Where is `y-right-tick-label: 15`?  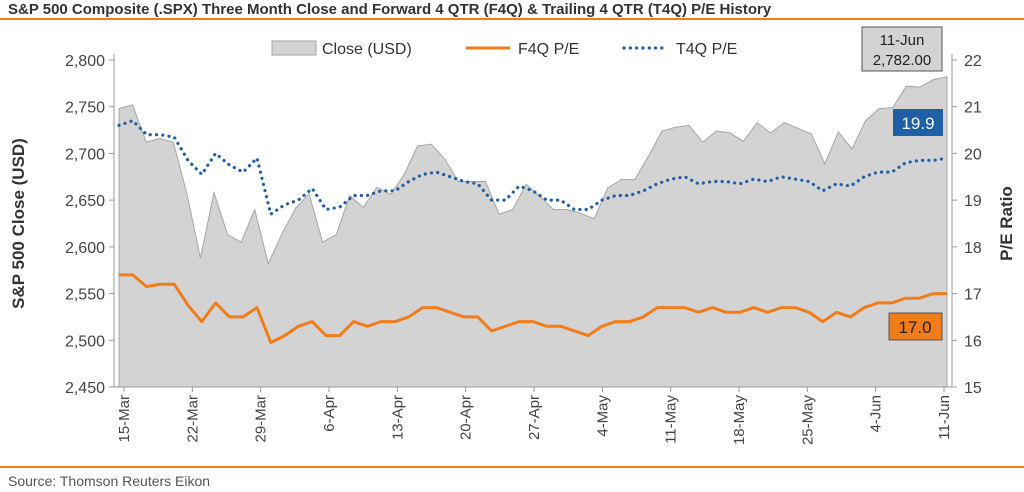
y-right-tick-label: 15 is located at coordinates (973, 388).